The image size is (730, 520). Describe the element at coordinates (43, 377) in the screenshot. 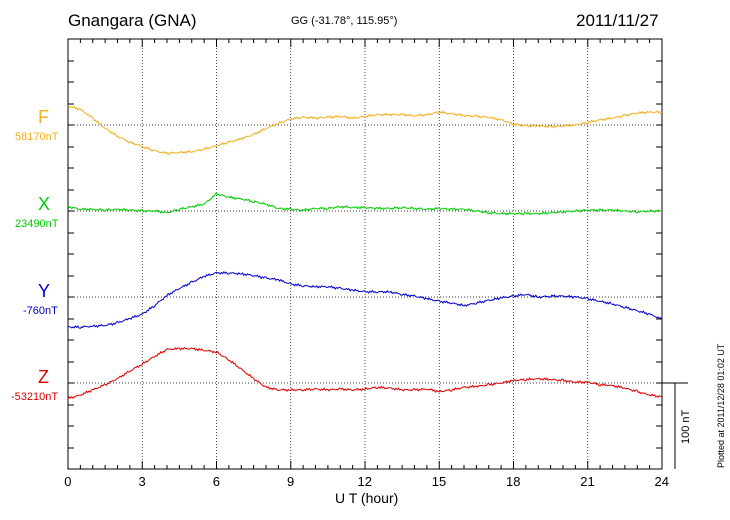

I see `series-label-z: Z` at that location.